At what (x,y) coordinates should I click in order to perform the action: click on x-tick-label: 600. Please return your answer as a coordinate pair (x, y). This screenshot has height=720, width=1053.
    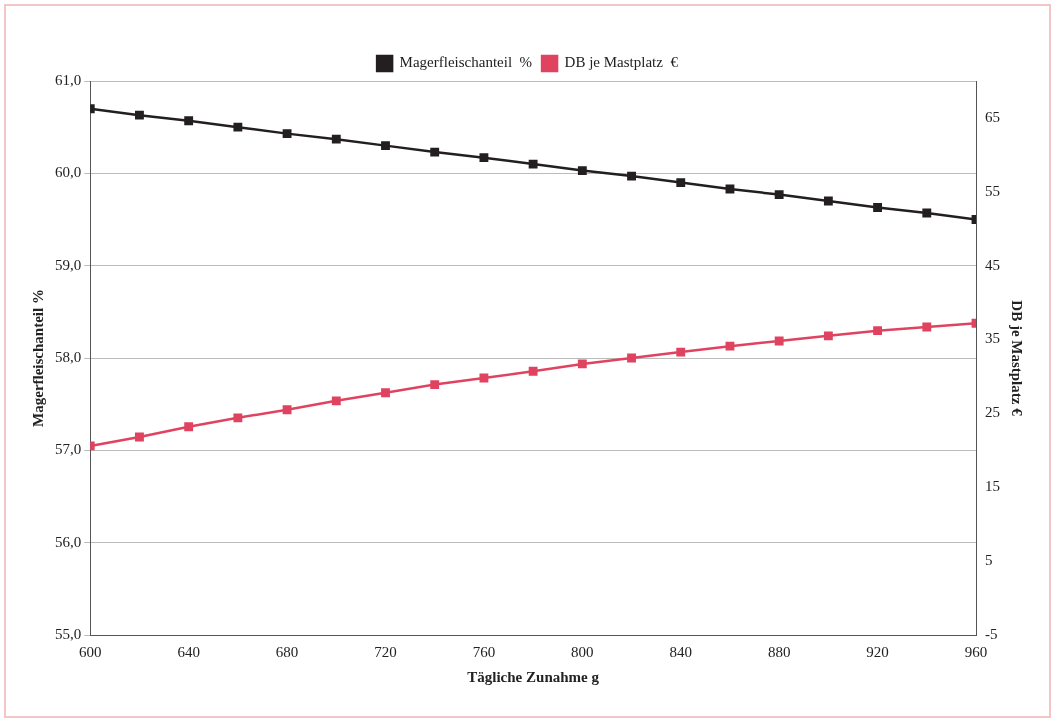
    Looking at the image, I should click on (90, 651).